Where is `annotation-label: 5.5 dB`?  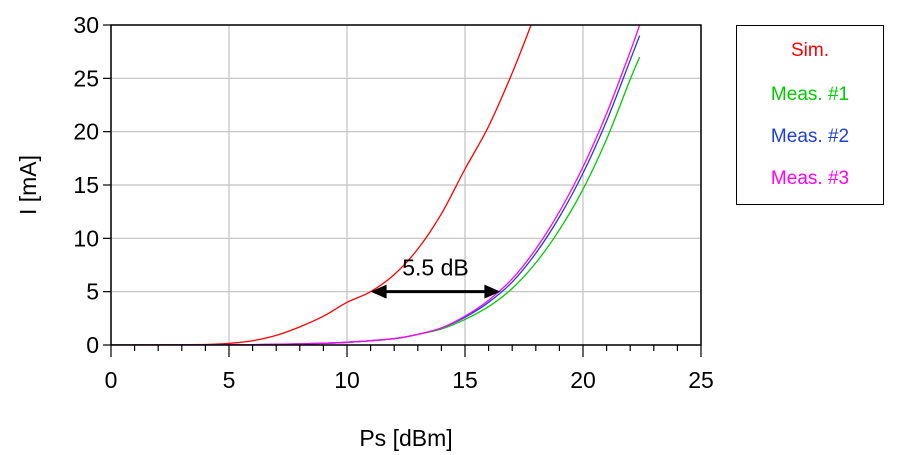
annotation-label: 5.5 dB is located at coordinates (435, 268).